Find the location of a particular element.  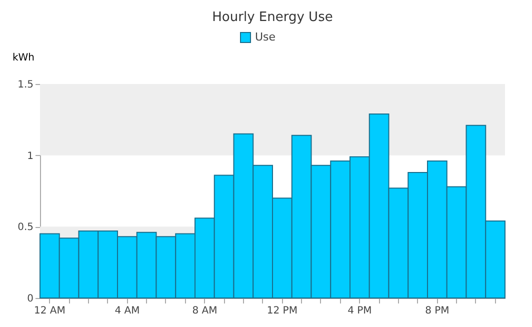

x-tick-label: 8 PM is located at coordinates (437, 311).